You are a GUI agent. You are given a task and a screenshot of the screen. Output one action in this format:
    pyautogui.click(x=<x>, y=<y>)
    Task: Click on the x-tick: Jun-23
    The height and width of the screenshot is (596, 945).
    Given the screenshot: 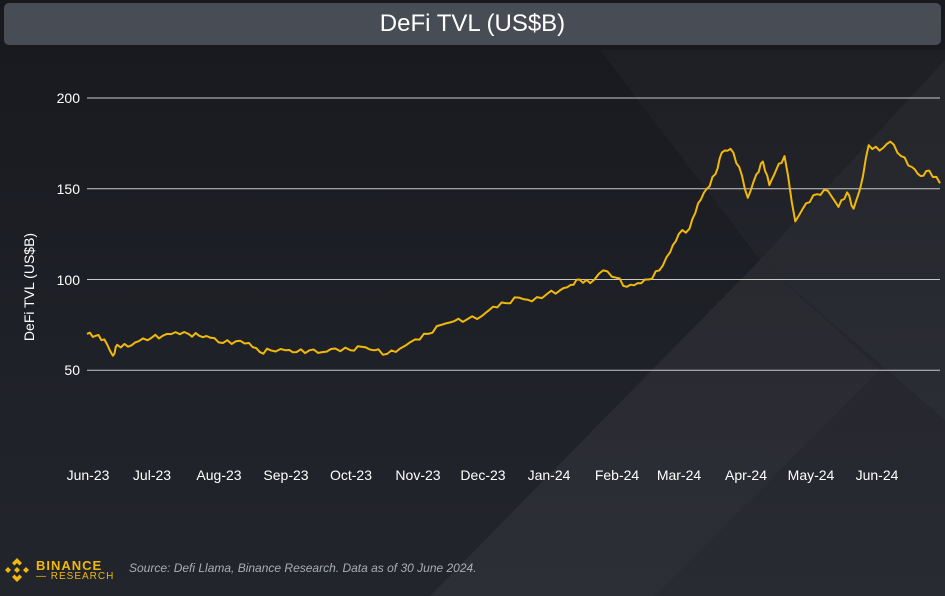 What is the action you would take?
    pyautogui.click(x=88, y=475)
    